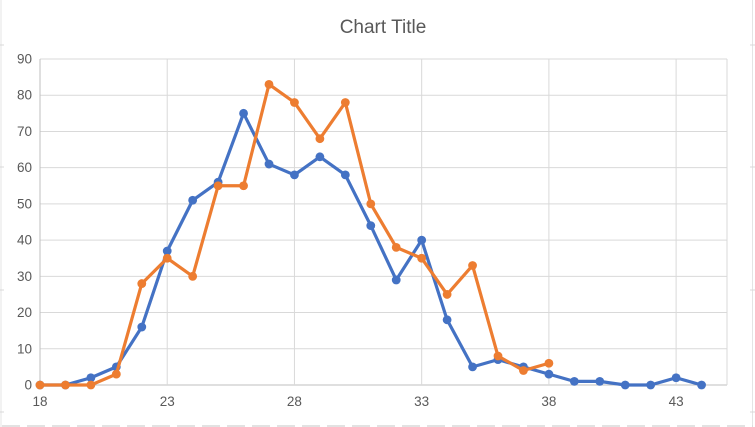 The width and height of the screenshot is (755, 427). What do you see at coordinates (24, 276) in the screenshot?
I see `y-axis-tick-label: 30` at bounding box center [24, 276].